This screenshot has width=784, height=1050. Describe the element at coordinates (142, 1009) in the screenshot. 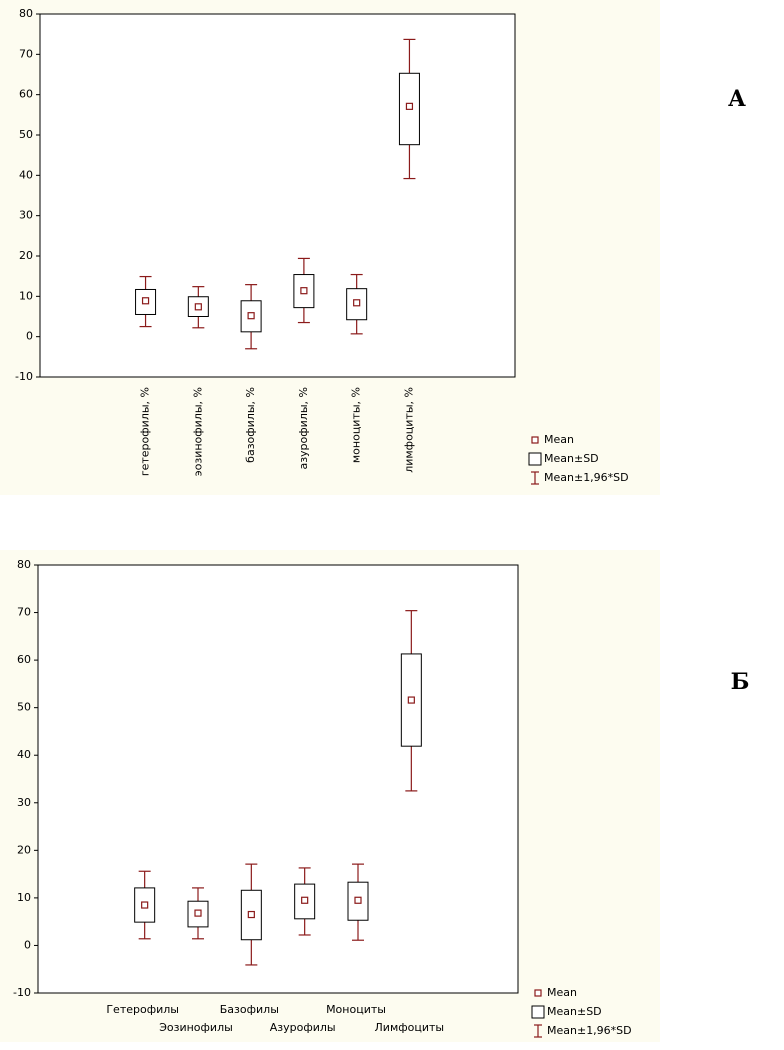

I see `x-tick-label: Гетерофилы` at that location.